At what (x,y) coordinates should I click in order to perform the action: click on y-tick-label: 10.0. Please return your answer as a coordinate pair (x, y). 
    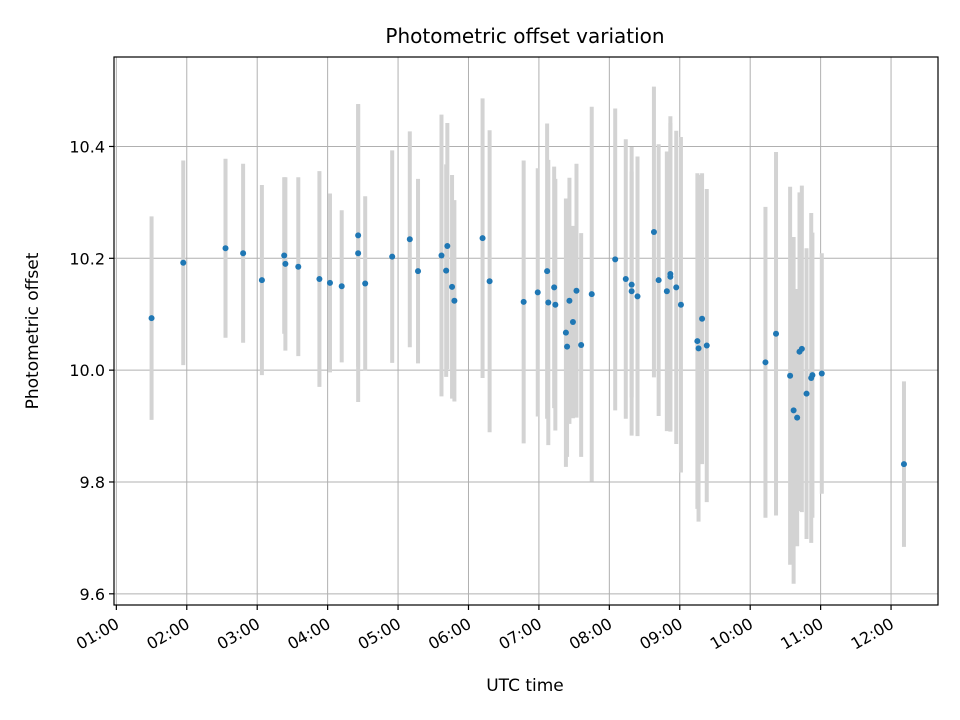
    Looking at the image, I should click on (87, 370).